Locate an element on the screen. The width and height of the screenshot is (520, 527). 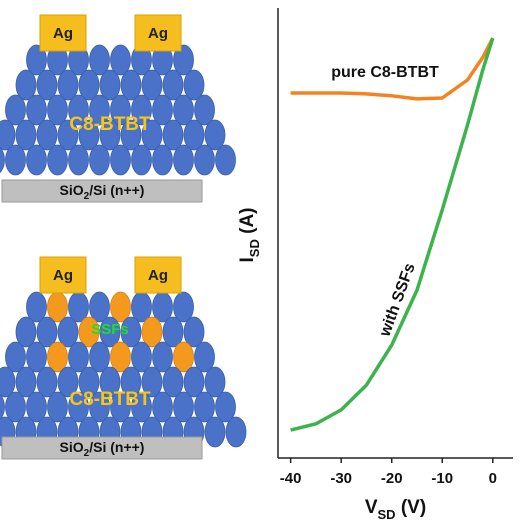
x-tick-label: -30 is located at coordinates (341, 478).